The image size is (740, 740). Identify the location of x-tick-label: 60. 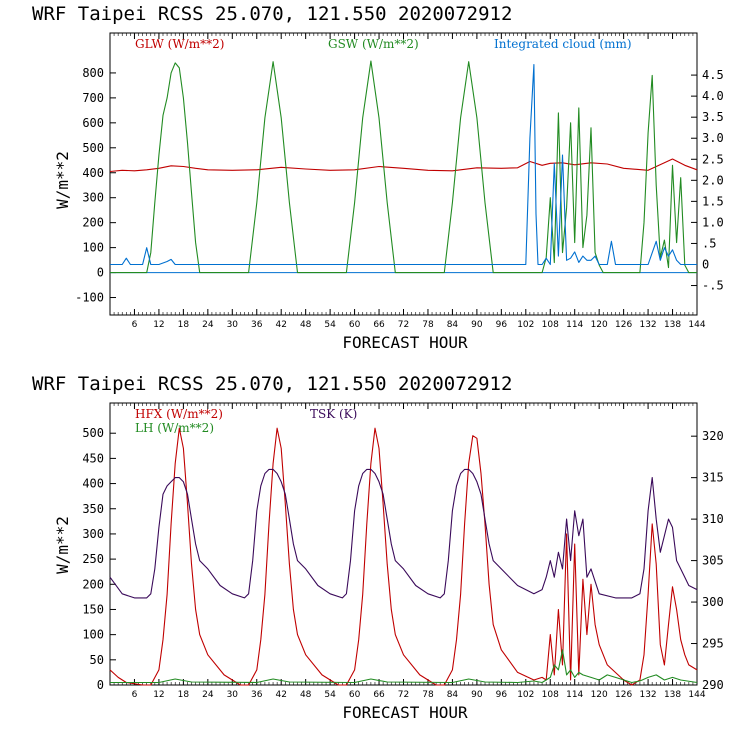
(355, 325).